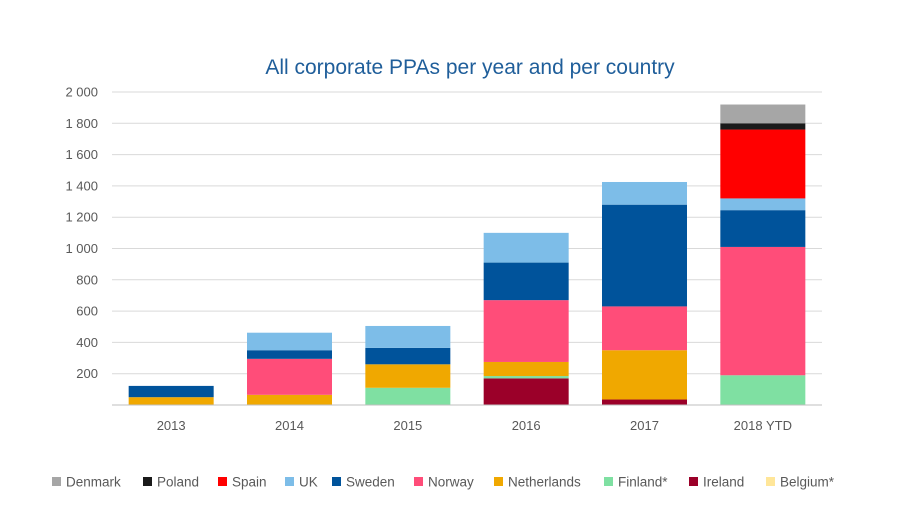 This screenshot has height=516, width=916. What do you see at coordinates (249, 482) in the screenshot?
I see `legend-label: Spain` at bounding box center [249, 482].